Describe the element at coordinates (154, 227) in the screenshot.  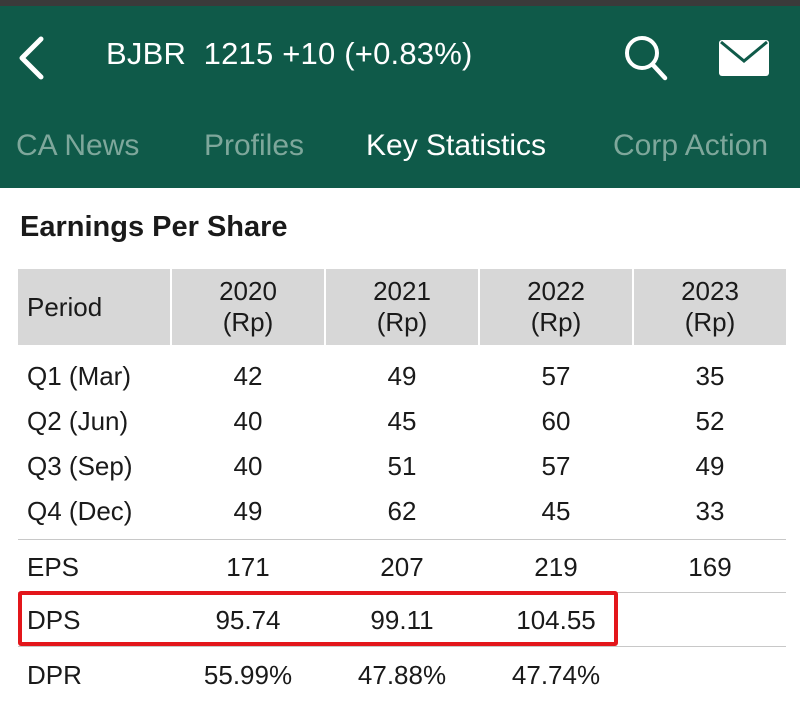
I see `section-title: Earnings Per Share` at that location.